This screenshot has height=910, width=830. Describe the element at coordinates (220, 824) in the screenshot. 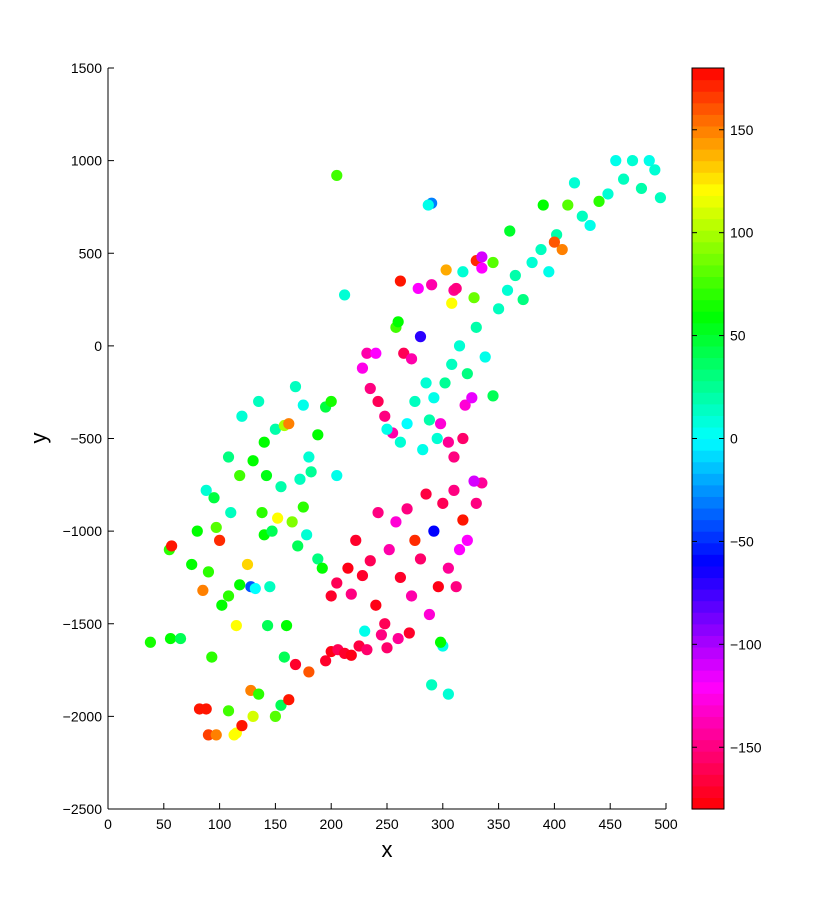

I see `x-tick-label: 100` at that location.